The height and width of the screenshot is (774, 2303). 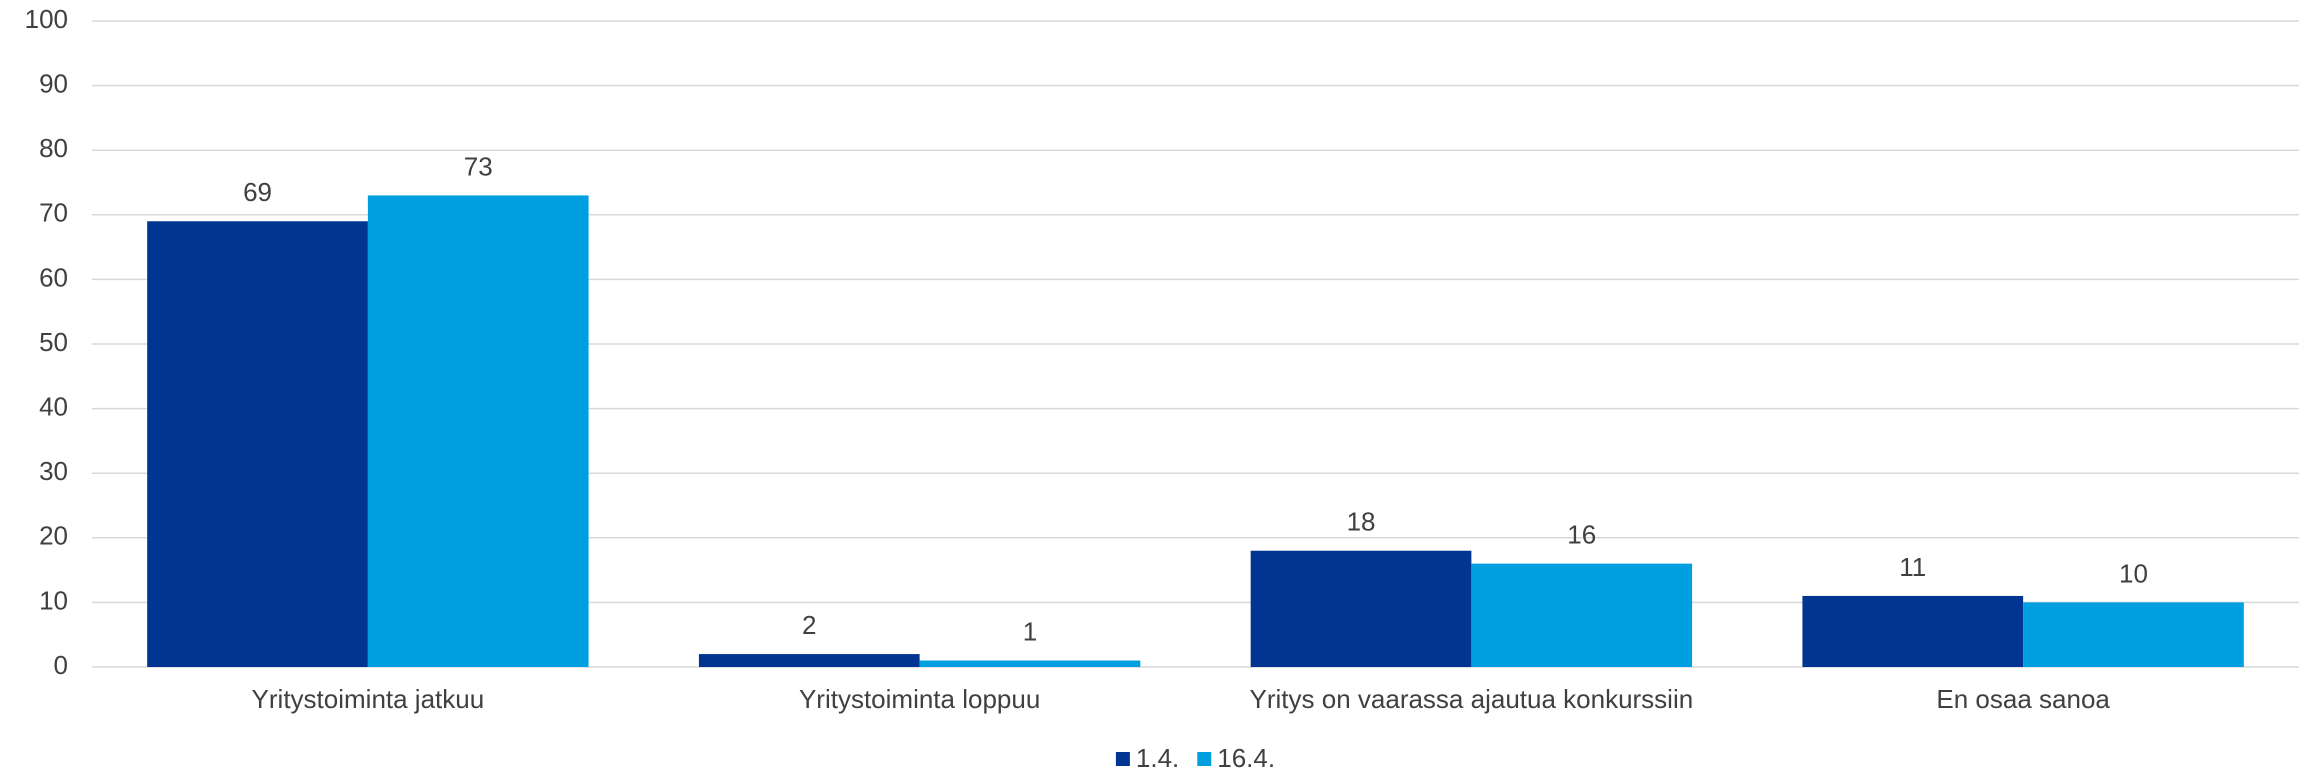 What do you see at coordinates (1581, 535) in the screenshot?
I see `data-label: 16` at bounding box center [1581, 535].